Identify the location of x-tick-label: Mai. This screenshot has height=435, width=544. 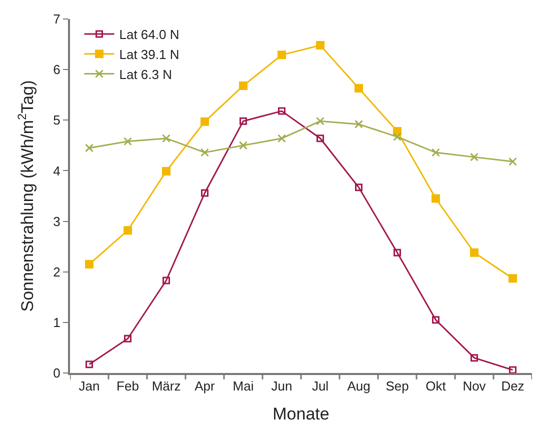
(243, 386).